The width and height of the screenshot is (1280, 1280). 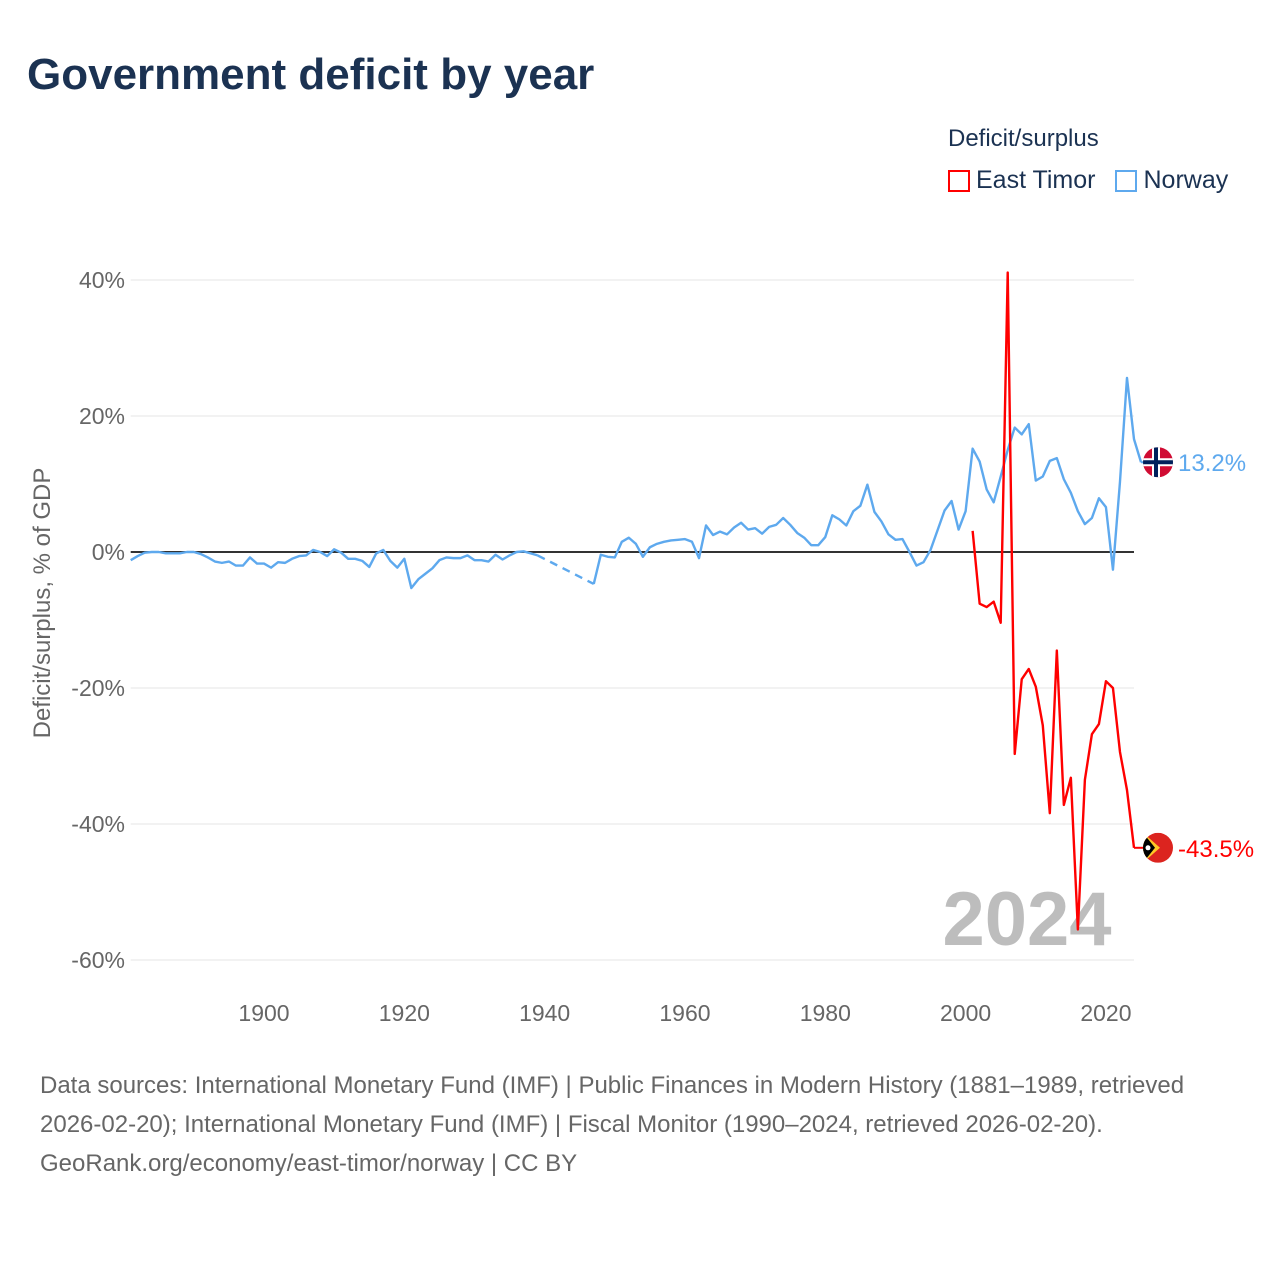 I want to click on x-tick-label: 2000, so click(x=965, y=1013).